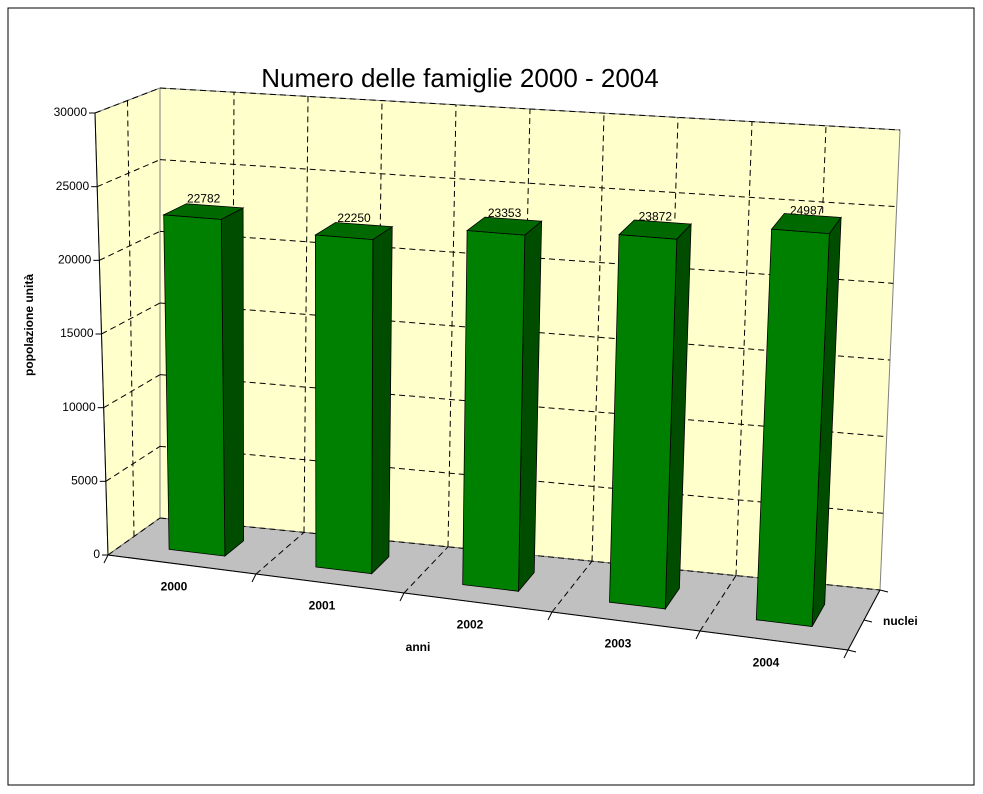 The image size is (983, 794). I want to click on bar-side, so click(382, 400).